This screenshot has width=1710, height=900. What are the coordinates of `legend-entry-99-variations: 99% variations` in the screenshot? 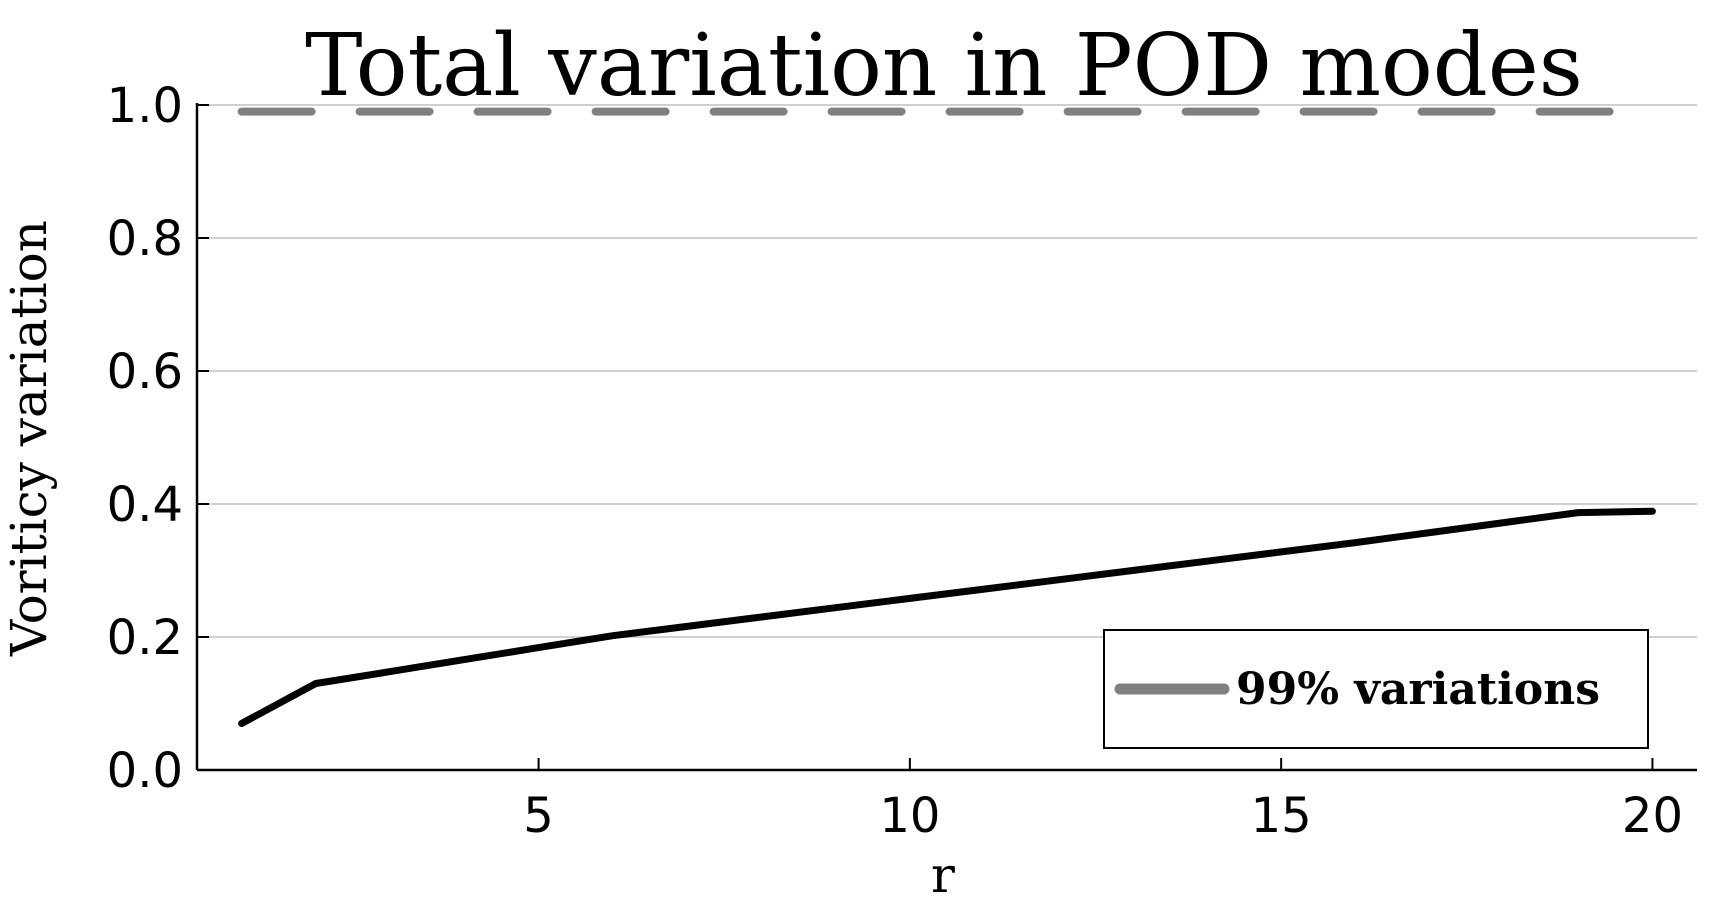 It's located at (1418, 689).